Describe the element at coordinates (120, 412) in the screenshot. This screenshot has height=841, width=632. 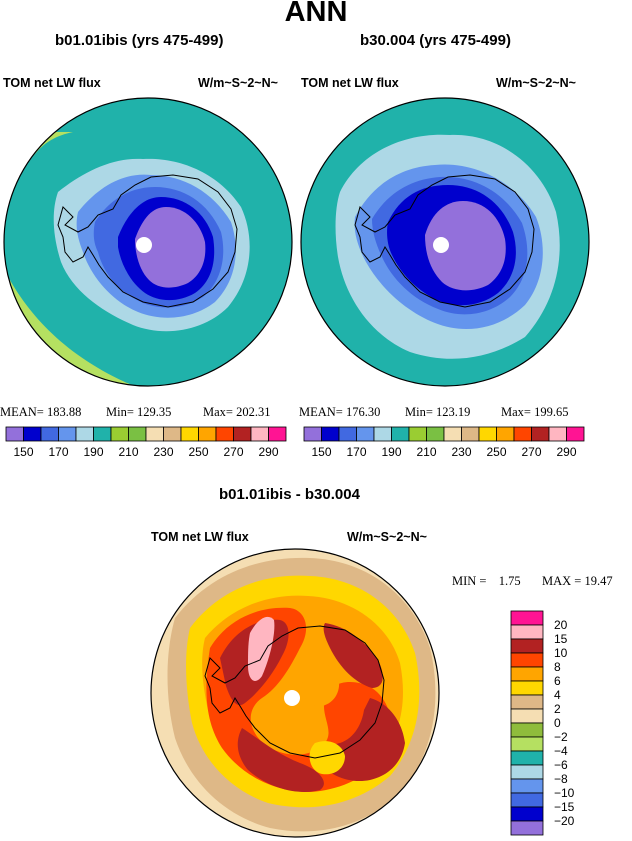
I see `panel1-min-label: Min=` at that location.